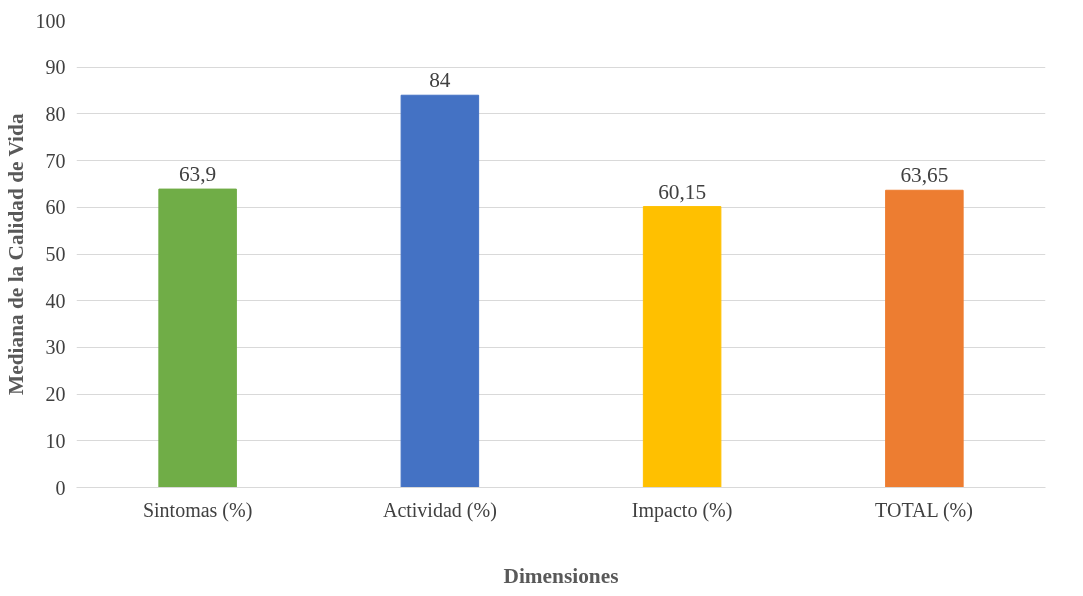 Image resolution: width=1083 pixels, height=596 pixels. I want to click on y-tick-label: 10, so click(55, 440).